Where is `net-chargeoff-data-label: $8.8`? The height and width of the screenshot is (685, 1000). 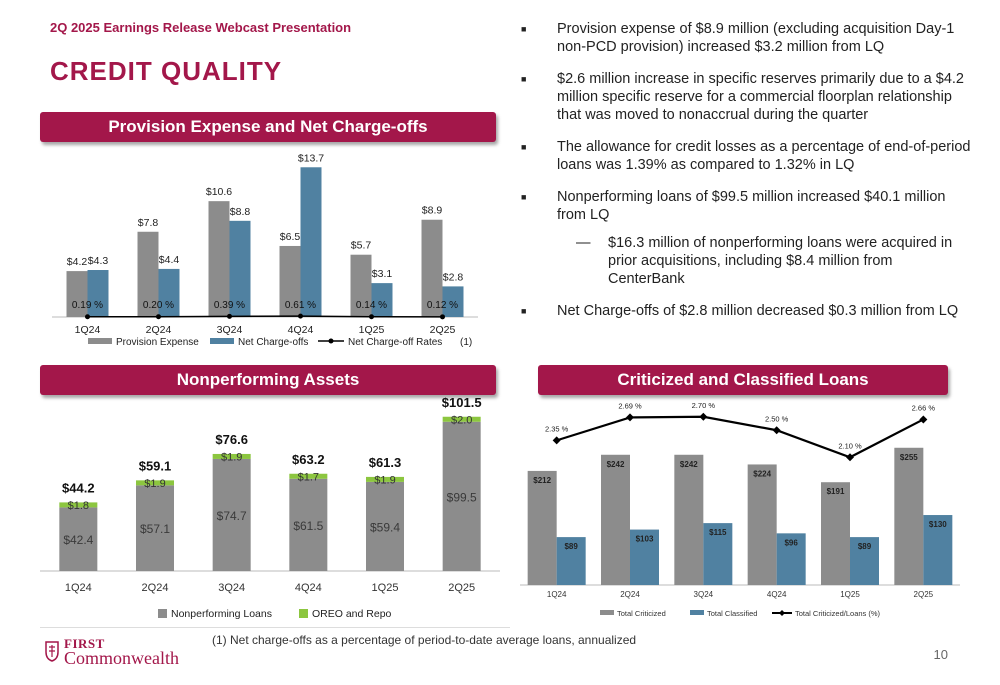 net-chargeoff-data-label: $8.8 is located at coordinates (240, 212).